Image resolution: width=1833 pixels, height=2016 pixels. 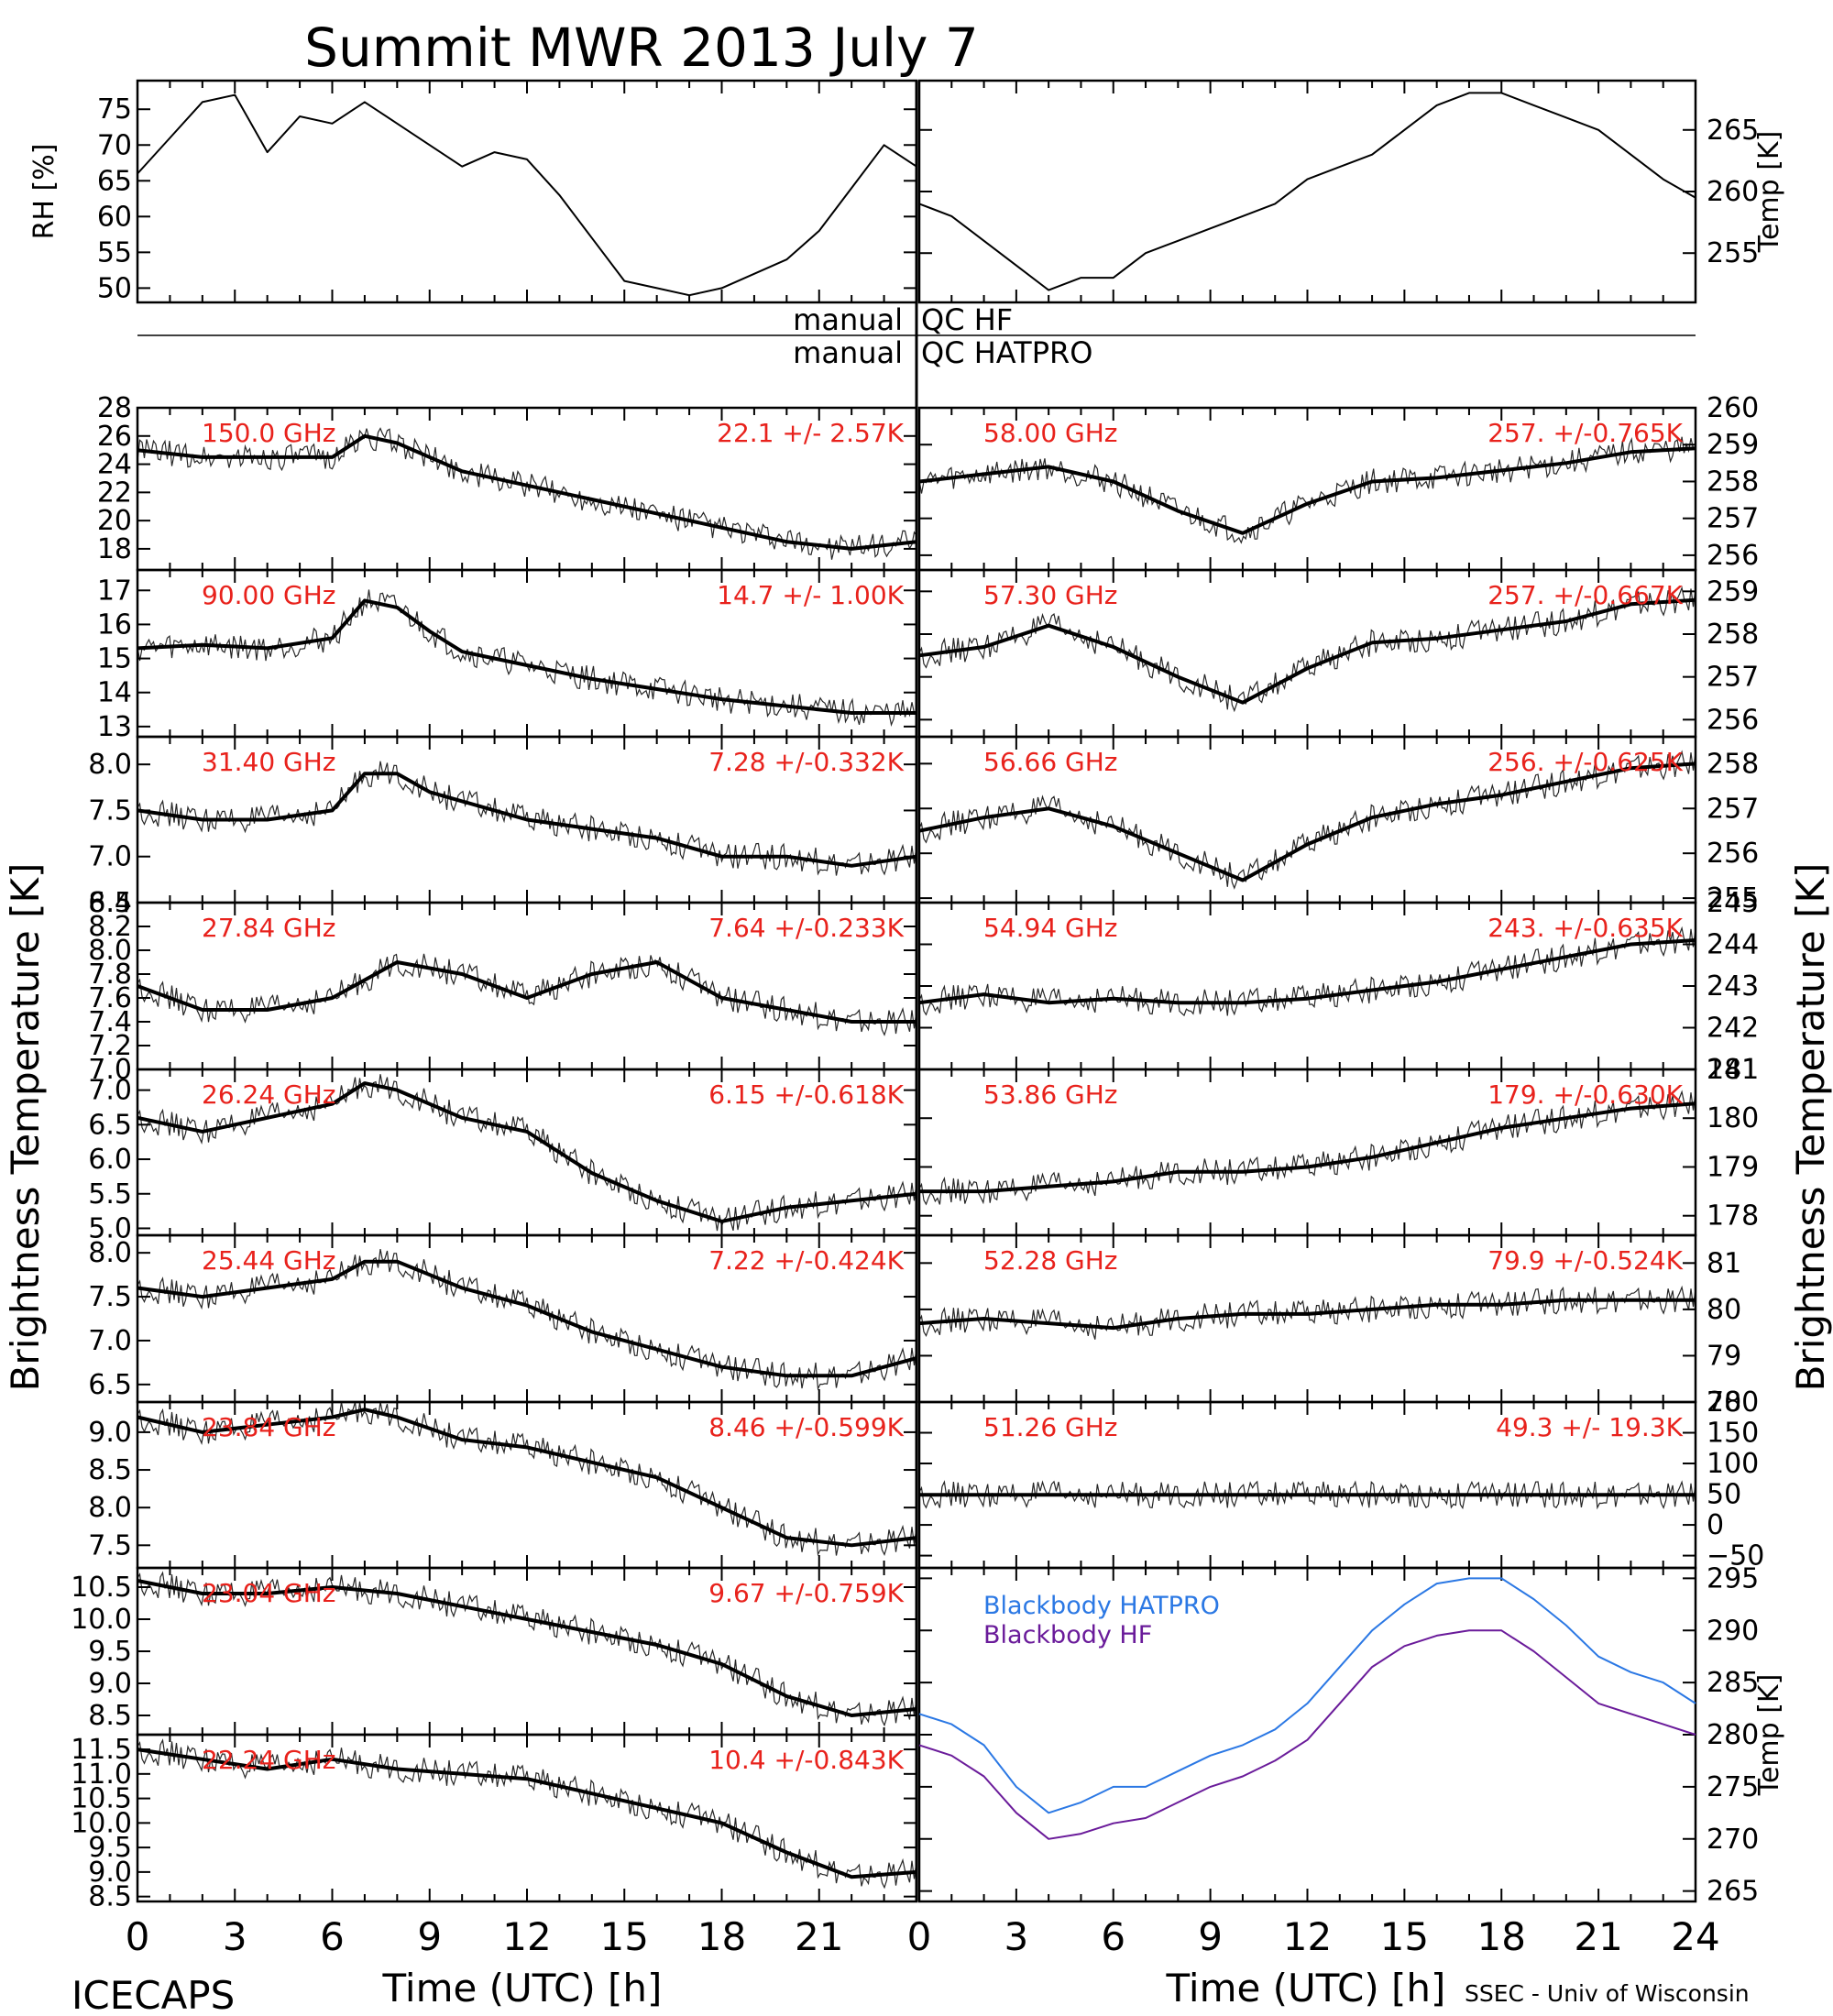 What do you see at coordinates (810, 595) in the screenshot?
I see `stat-label: 14.7 +/- 1.00K` at bounding box center [810, 595].